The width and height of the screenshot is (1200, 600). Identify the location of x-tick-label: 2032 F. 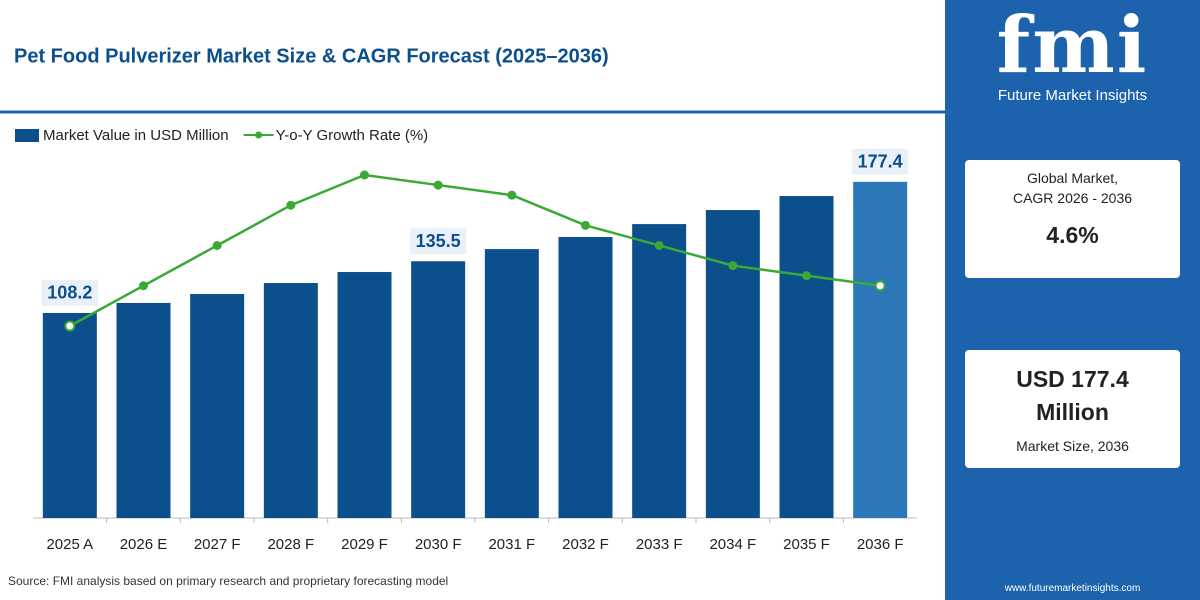
(585, 544).